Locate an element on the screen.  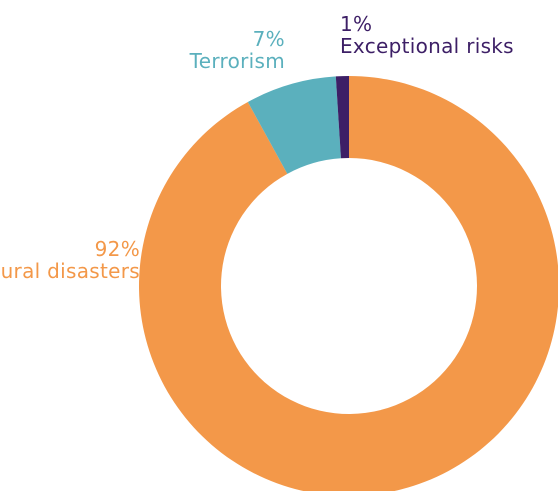
slice-terrorism is located at coordinates (294, 125).